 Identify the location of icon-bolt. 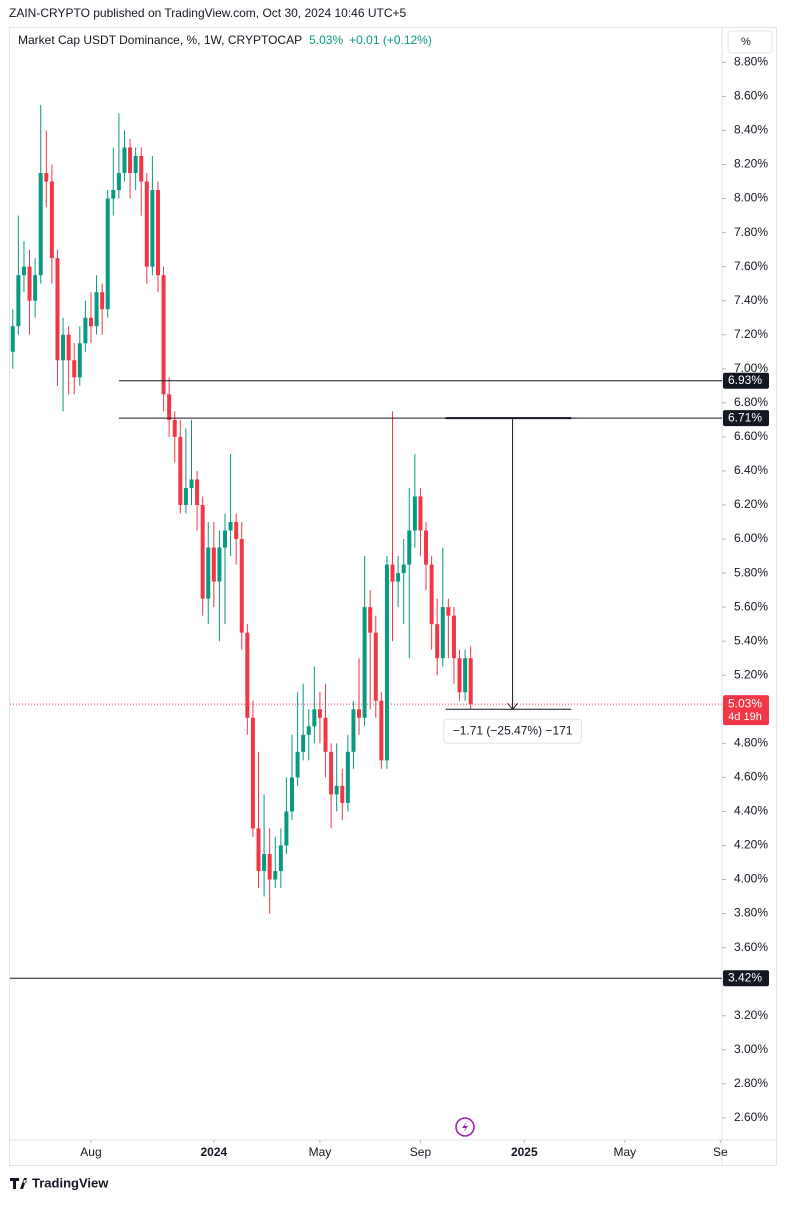
(465, 1127).